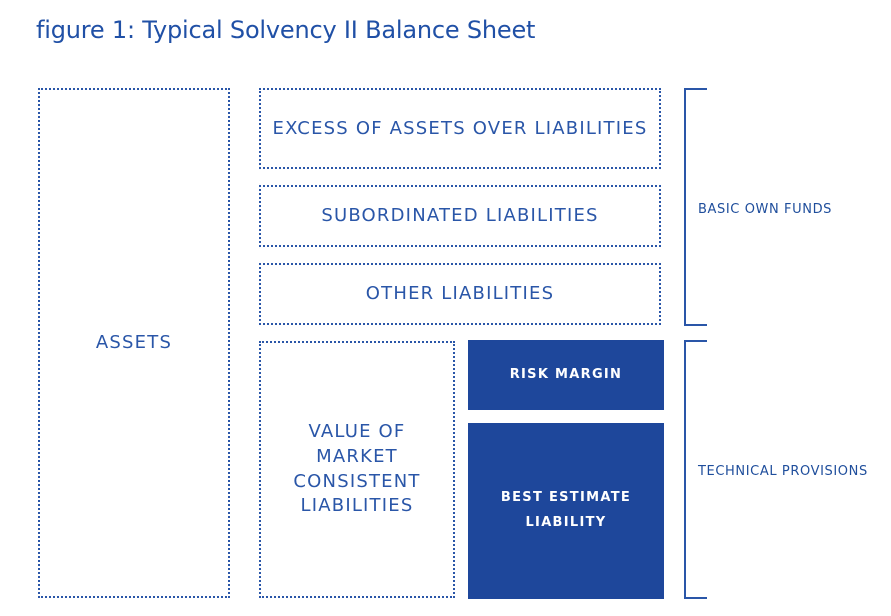 This screenshot has height=616, width=891. I want to click on technical-provisions-label: TECHNICAL PROVISIONS, so click(783, 471).